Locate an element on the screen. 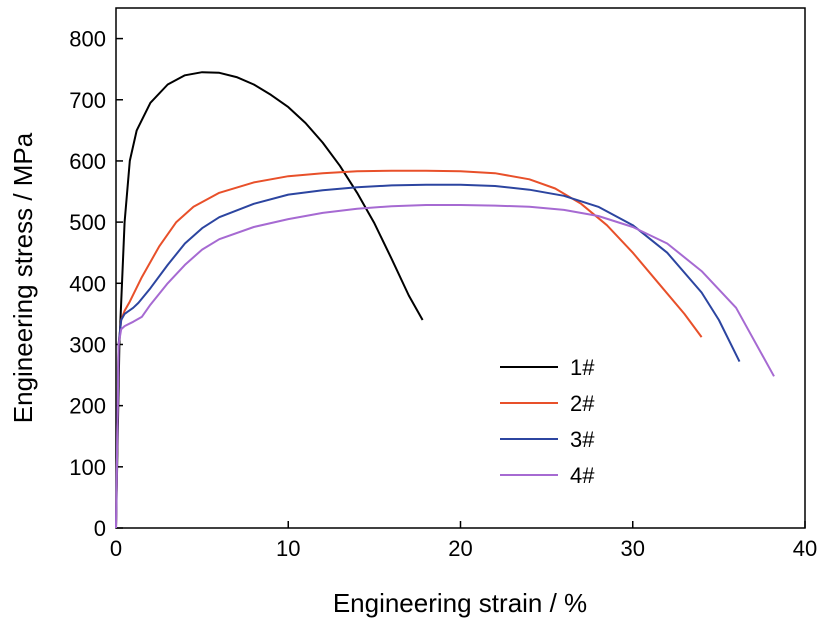  x-tick-label: 10 is located at coordinates (288, 548).